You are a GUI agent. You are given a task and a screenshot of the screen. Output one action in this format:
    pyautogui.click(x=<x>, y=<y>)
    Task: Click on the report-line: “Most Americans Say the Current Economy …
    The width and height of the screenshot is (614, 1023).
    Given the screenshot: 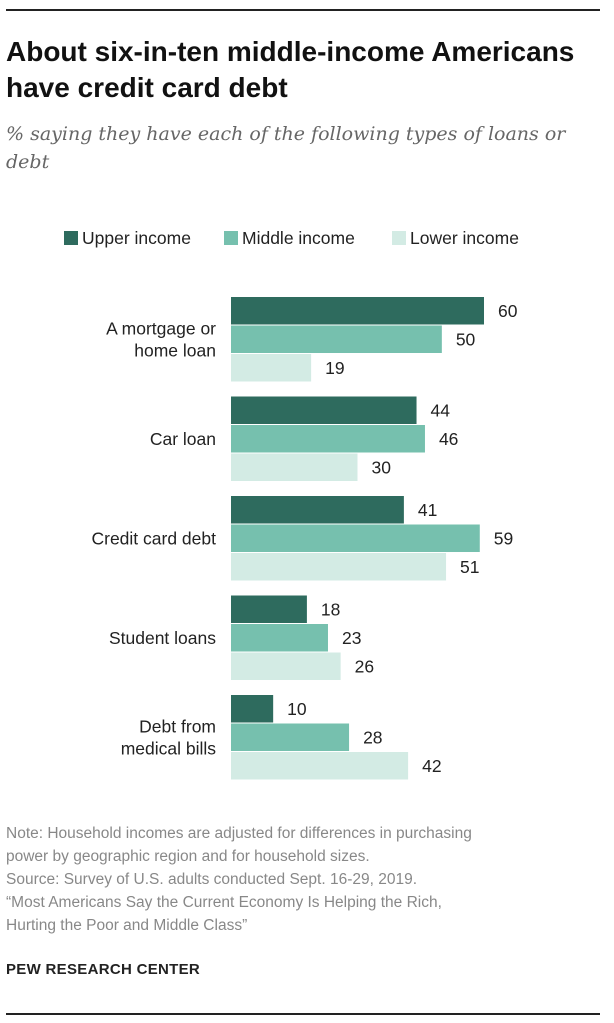 What is the action you would take?
    pyautogui.click(x=224, y=902)
    